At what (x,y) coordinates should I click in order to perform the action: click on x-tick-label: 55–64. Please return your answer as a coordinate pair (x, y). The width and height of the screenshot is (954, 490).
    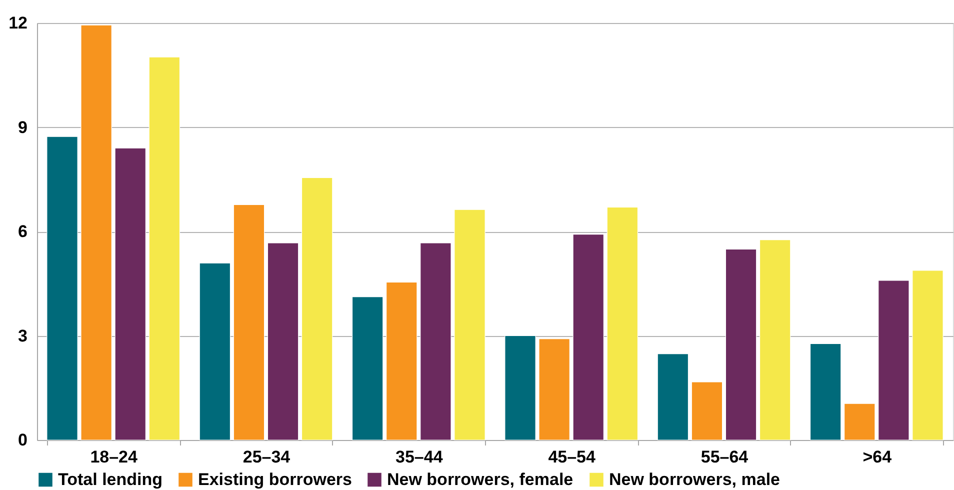
    Looking at the image, I should click on (724, 457).